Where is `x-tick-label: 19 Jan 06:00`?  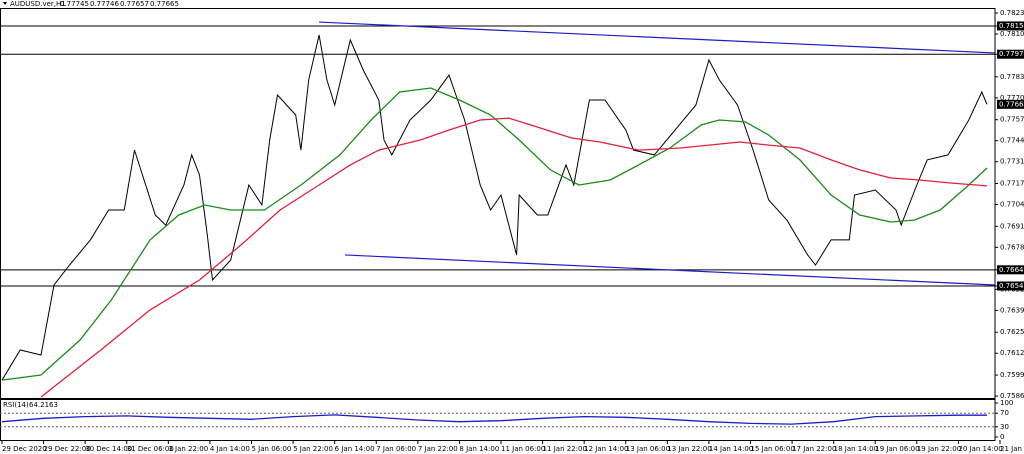 x-tick-label: 19 Jan 06:00 is located at coordinates (897, 449).